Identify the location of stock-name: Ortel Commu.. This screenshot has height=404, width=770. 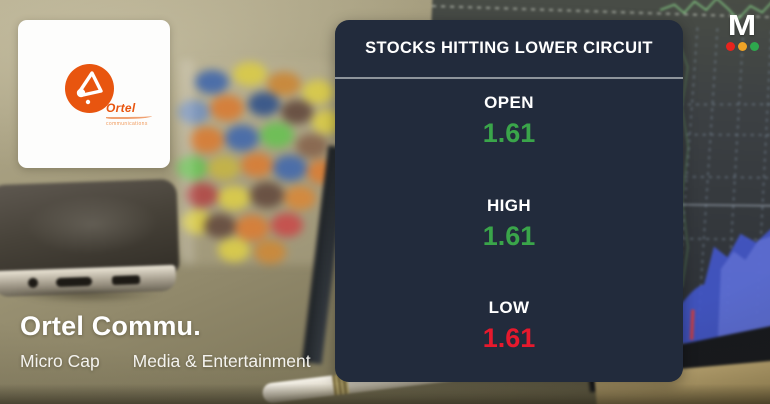
(110, 326).